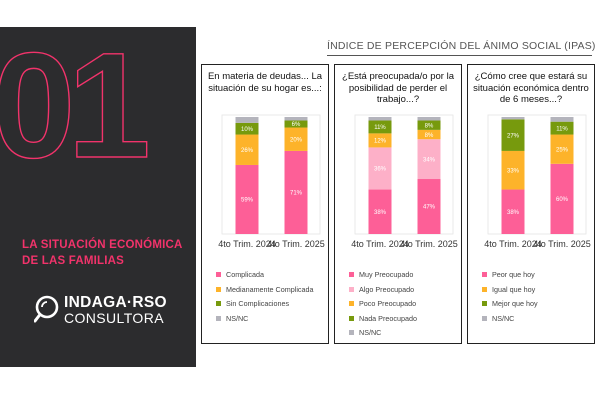 The height and width of the screenshot is (400, 600). I want to click on legend-item: Sin Complicaciones, so click(272, 306).